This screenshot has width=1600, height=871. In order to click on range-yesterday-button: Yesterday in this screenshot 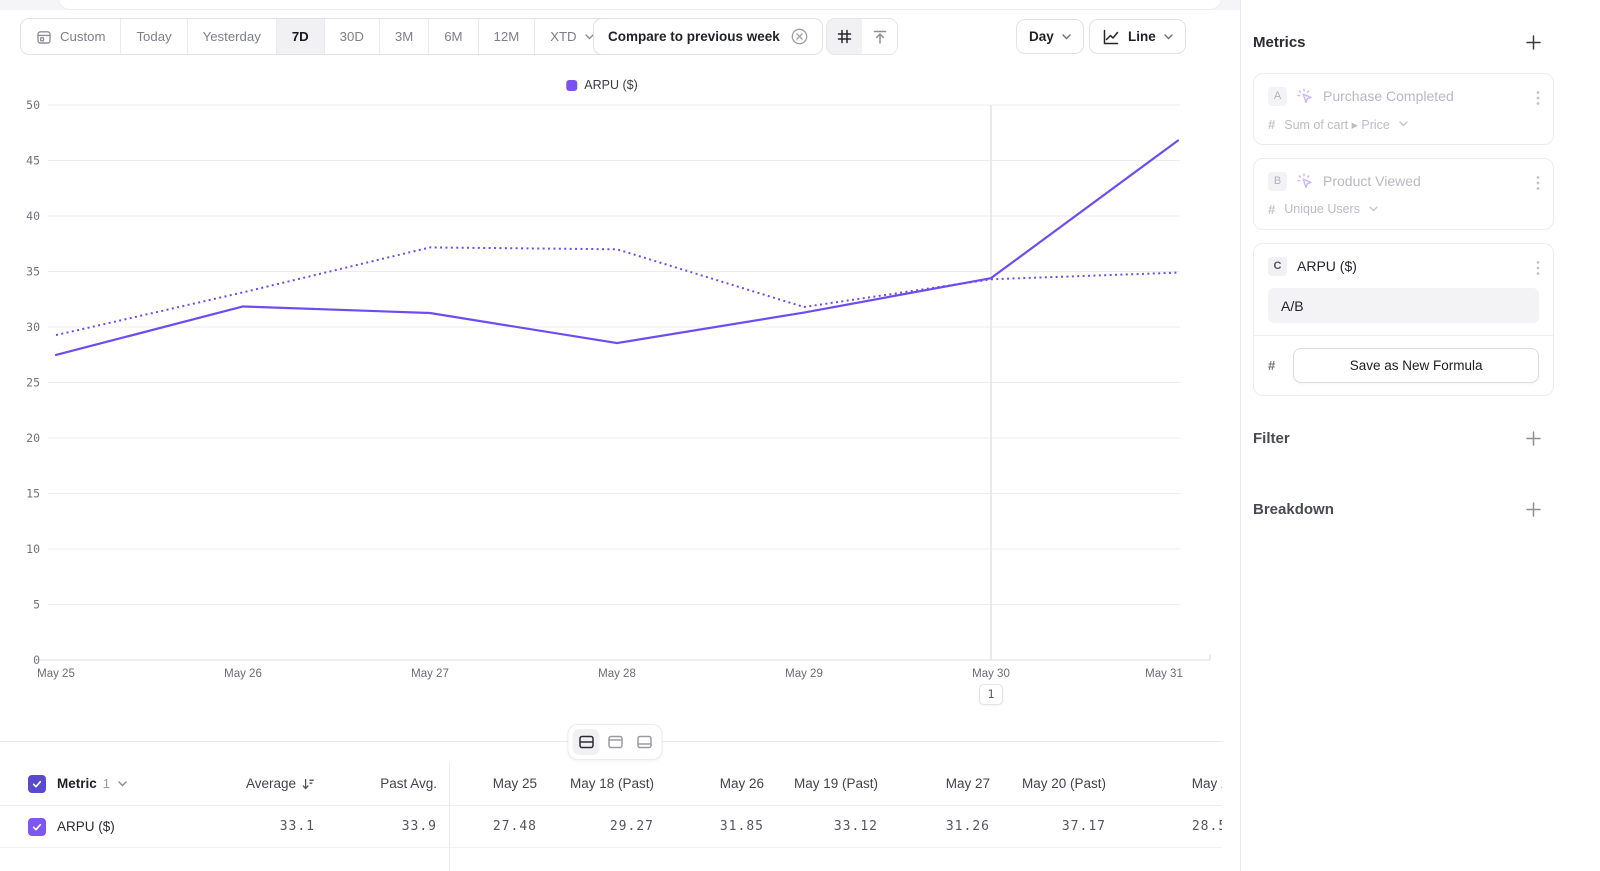, I will do `click(232, 36)`.